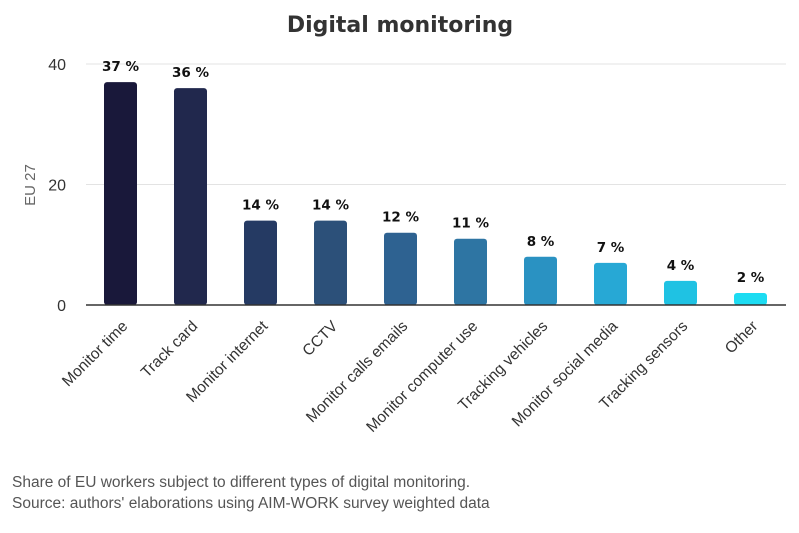  I want to click on x-tick-label: Other, so click(741, 337).